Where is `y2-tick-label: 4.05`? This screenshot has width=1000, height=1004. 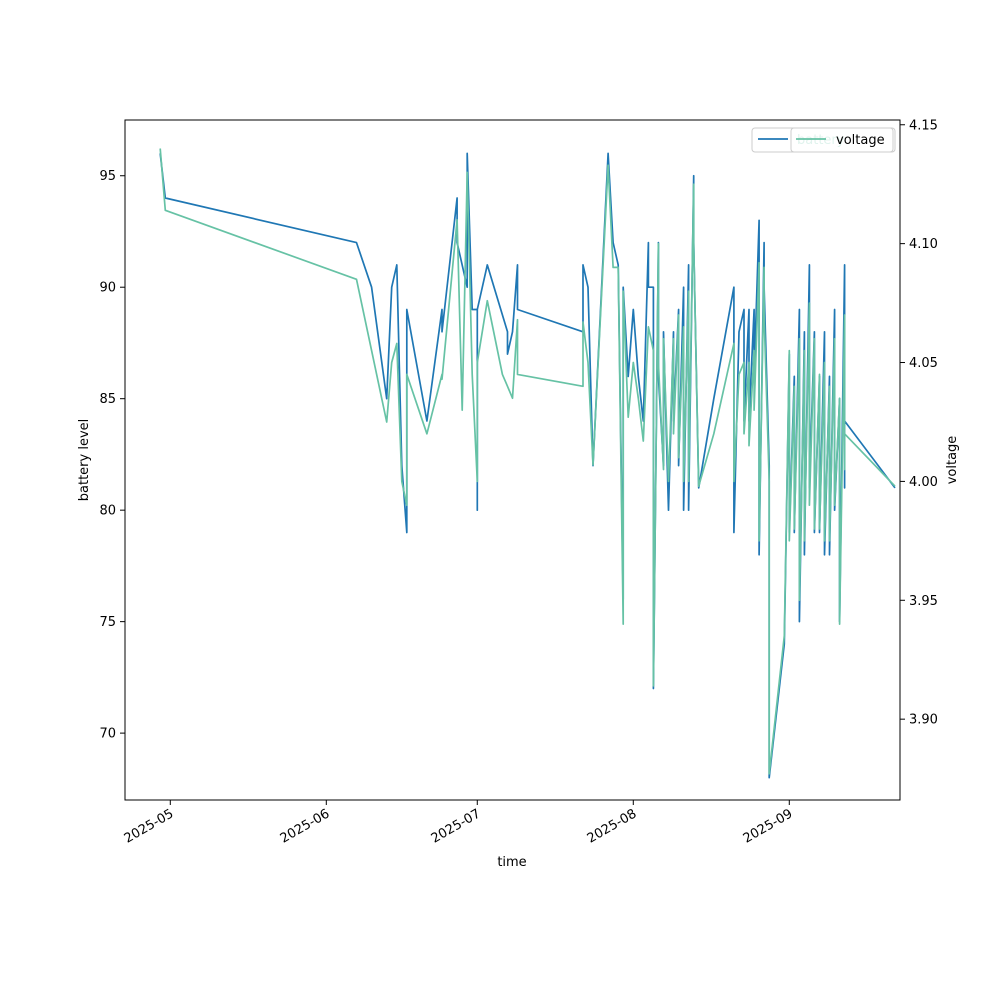
y2-tick-label: 4.05 is located at coordinates (923, 363).